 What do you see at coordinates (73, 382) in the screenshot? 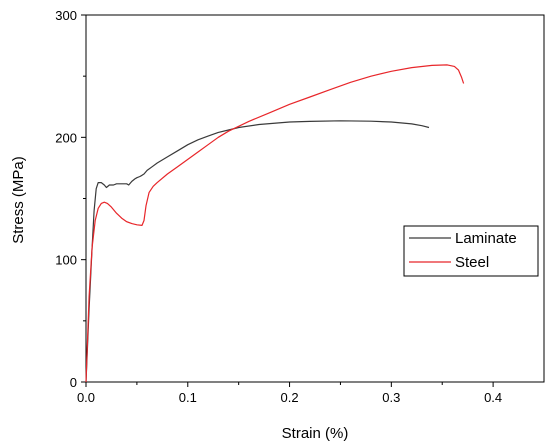
I see `y-tick-label: 0` at bounding box center [73, 382].